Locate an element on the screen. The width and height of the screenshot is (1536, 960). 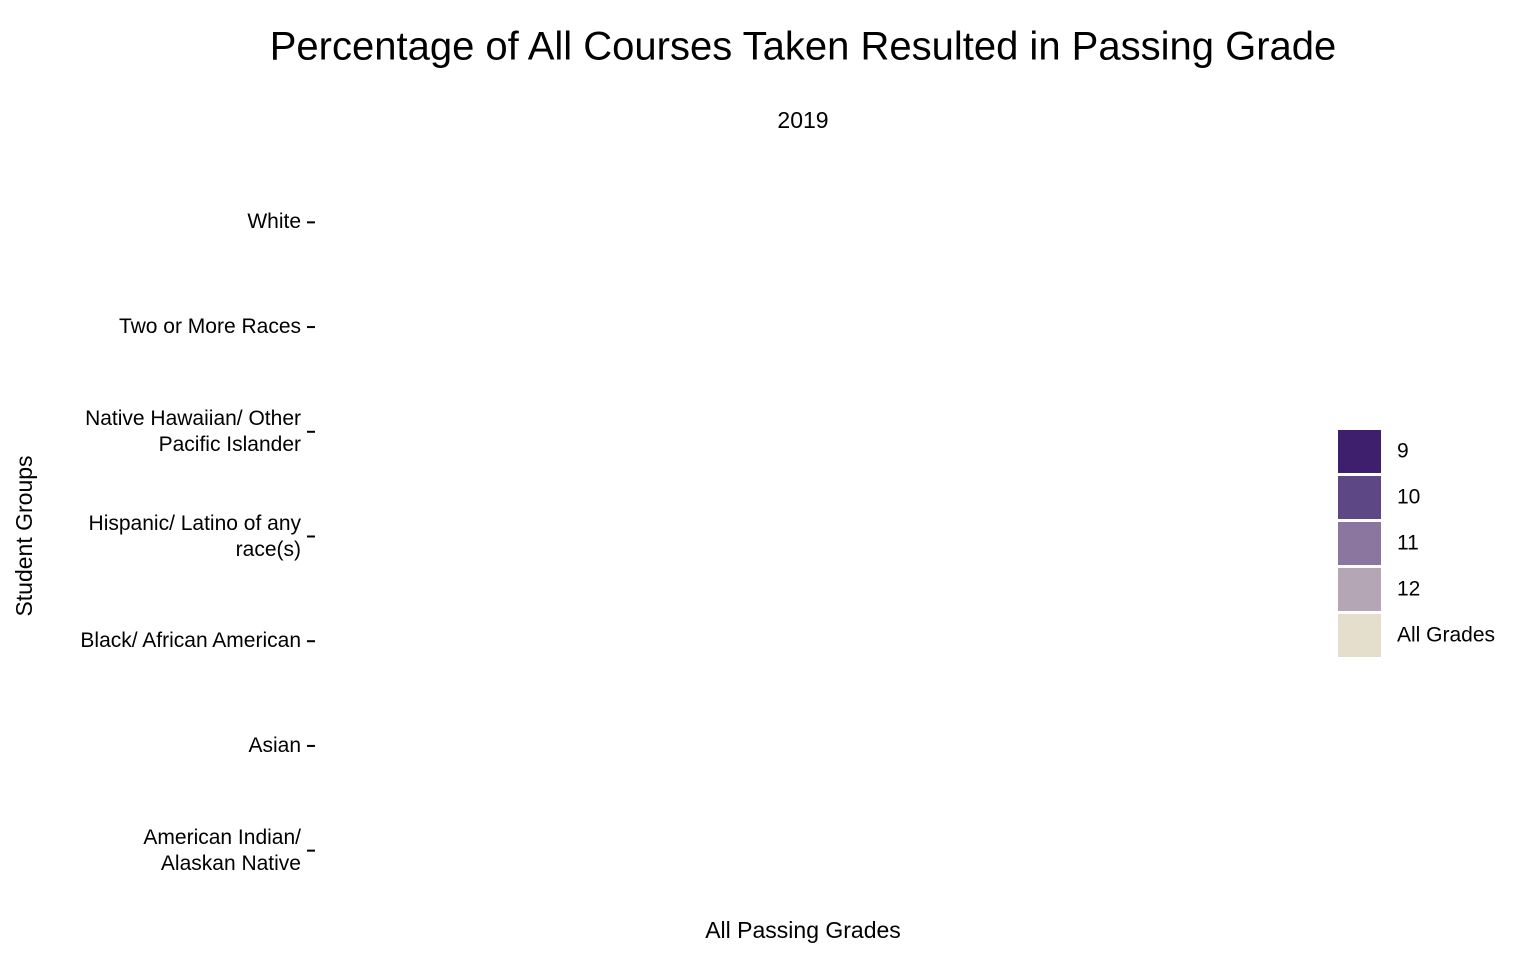
y-tick-label: White is located at coordinates (274, 222).